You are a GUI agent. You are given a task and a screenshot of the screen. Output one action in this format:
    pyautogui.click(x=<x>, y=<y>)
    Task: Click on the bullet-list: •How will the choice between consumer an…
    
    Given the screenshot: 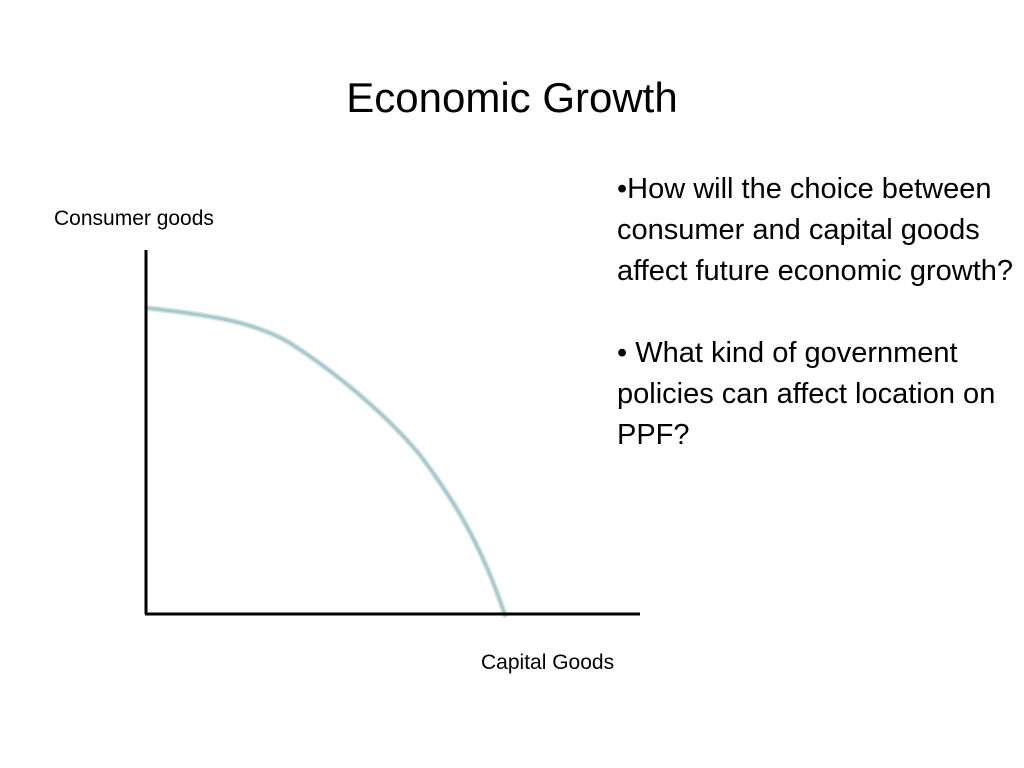 What is the action you would take?
    pyautogui.click(x=817, y=312)
    